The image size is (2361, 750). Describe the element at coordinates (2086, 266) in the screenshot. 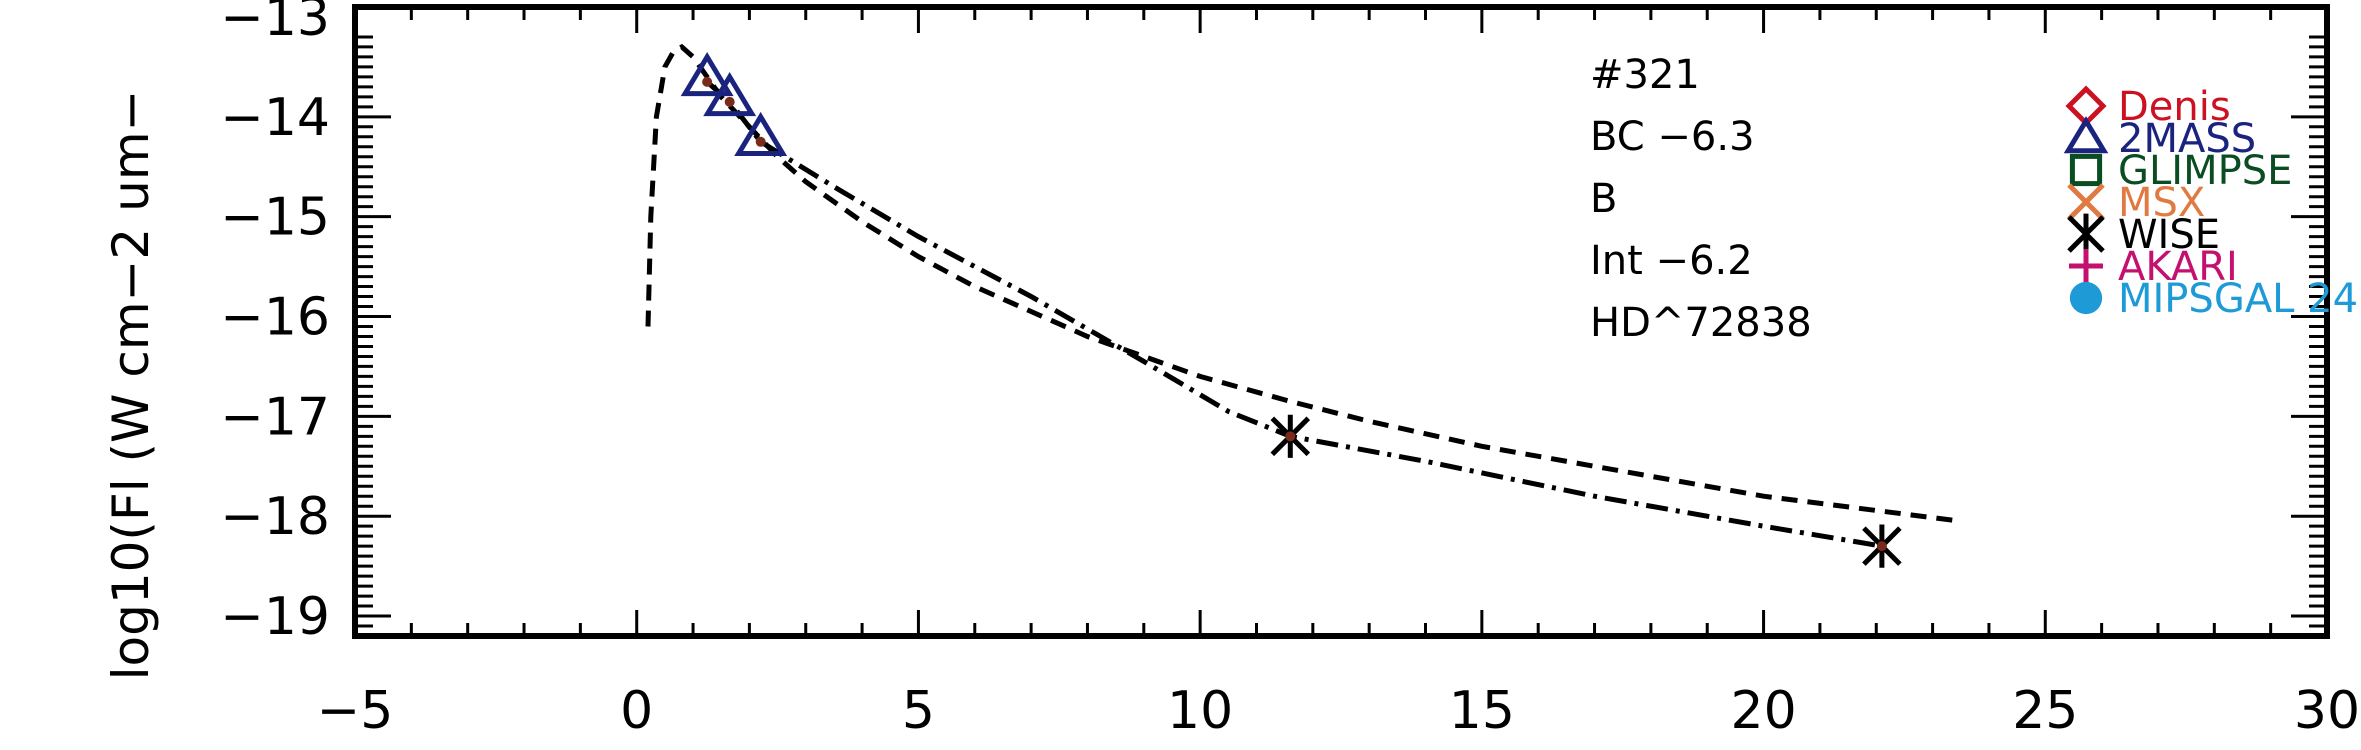

I see `legend-marker-akari` at that location.